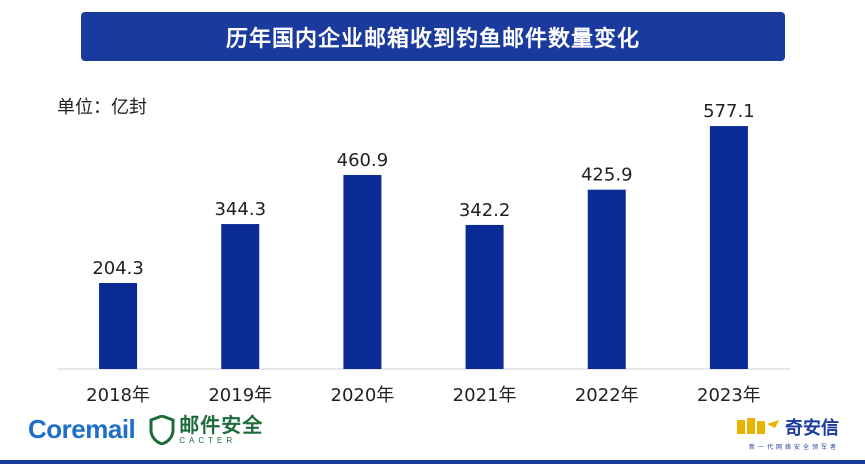  I want to click on coremail-logo: Coremail, so click(82, 429).